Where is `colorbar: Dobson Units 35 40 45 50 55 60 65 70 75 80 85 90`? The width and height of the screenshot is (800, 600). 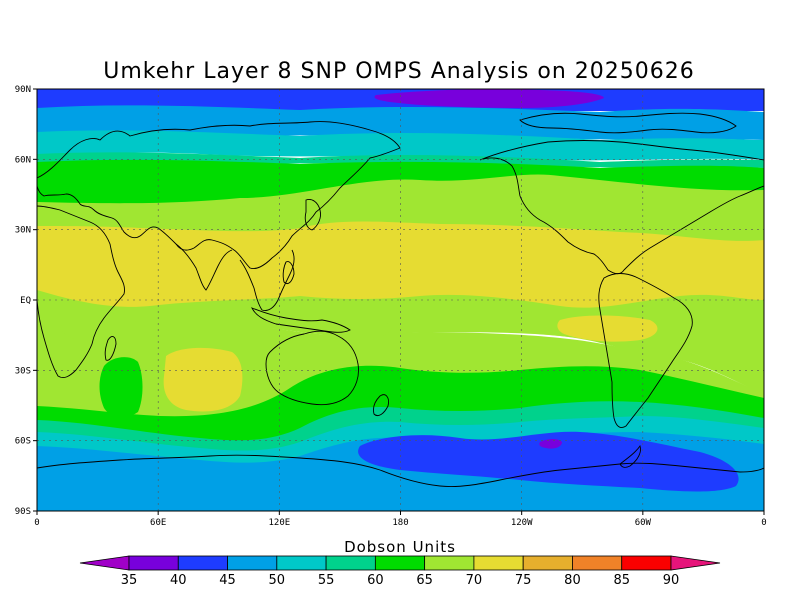 colorbar: Dobson Units 35 40 45 50 55 60 65 70 75 80 85 90 is located at coordinates (400, 563).